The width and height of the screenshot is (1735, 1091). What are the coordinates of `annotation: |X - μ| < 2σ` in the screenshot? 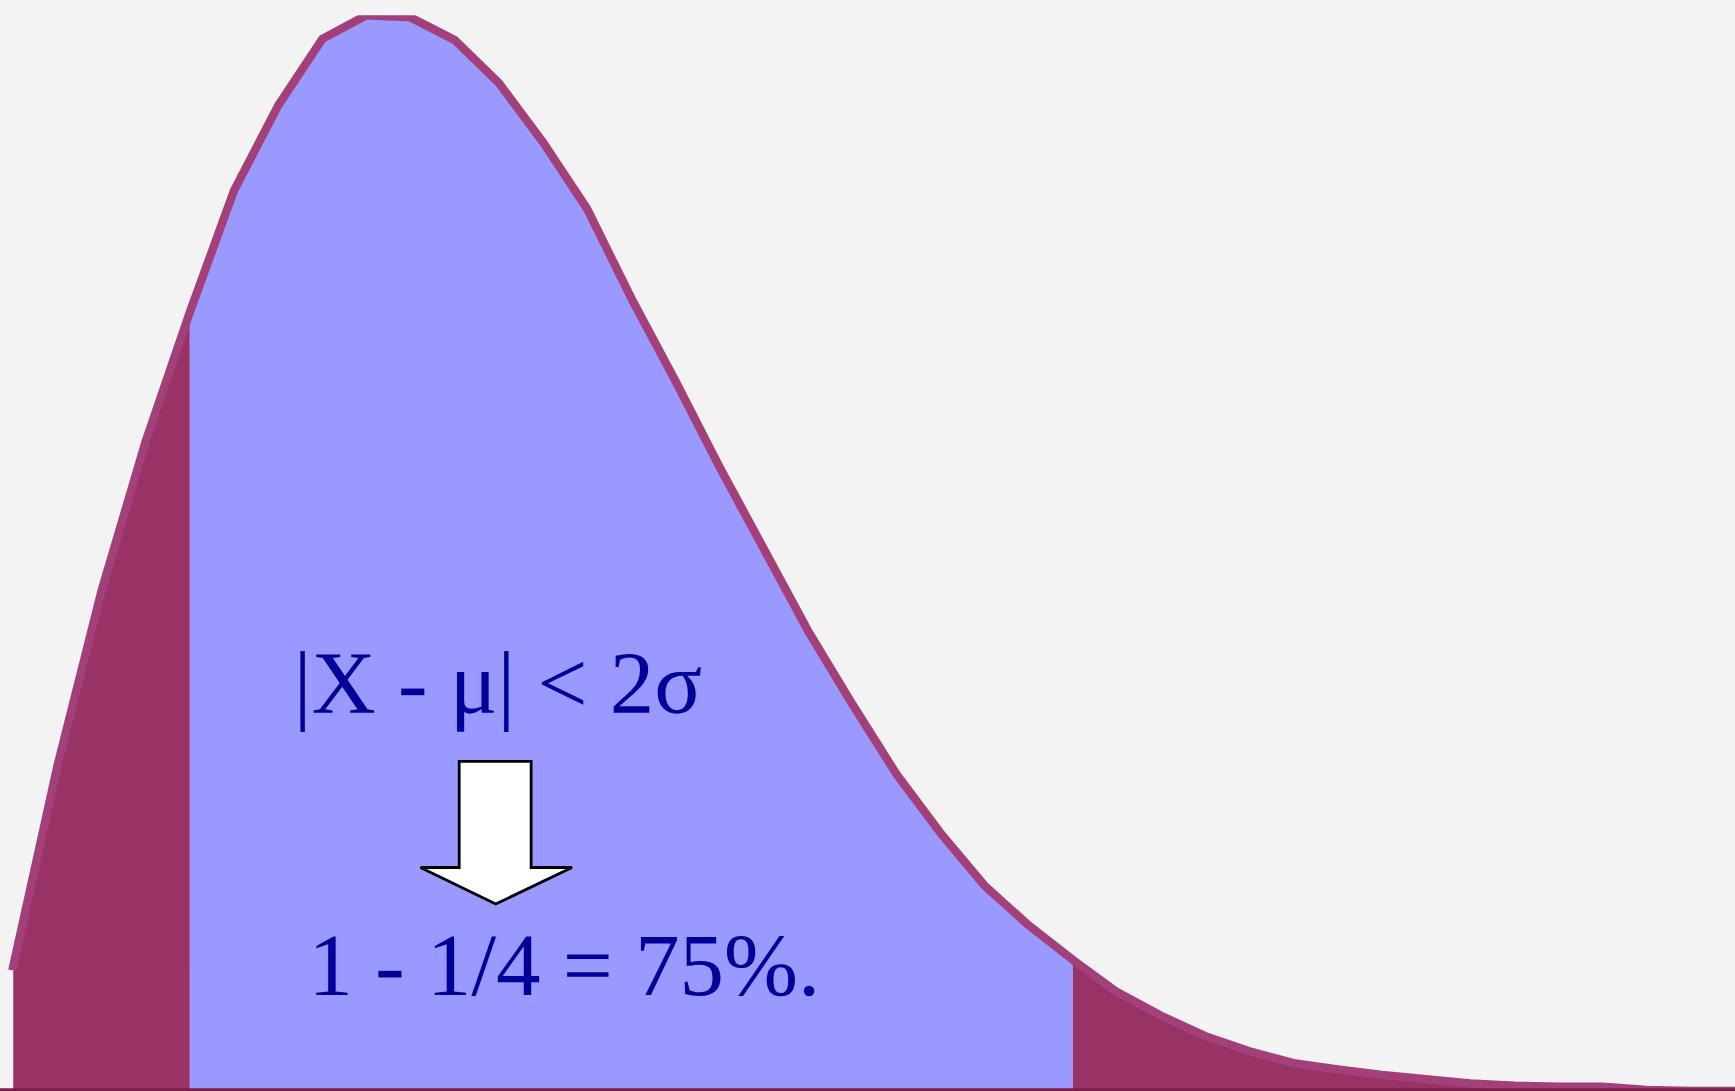 It's located at (500, 691).